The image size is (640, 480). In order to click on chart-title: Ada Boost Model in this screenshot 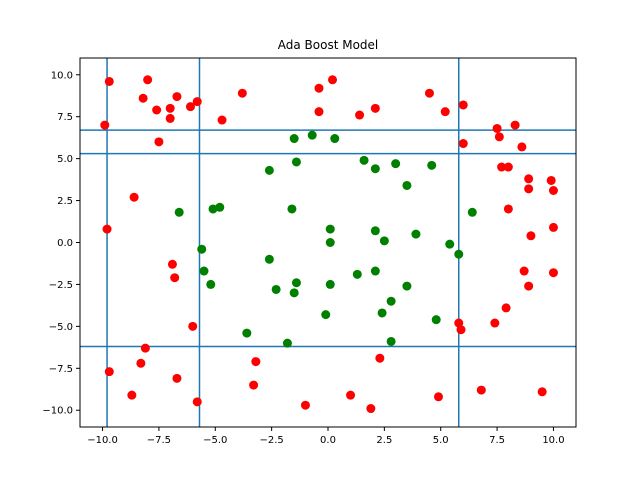, I will do `click(328, 45)`.